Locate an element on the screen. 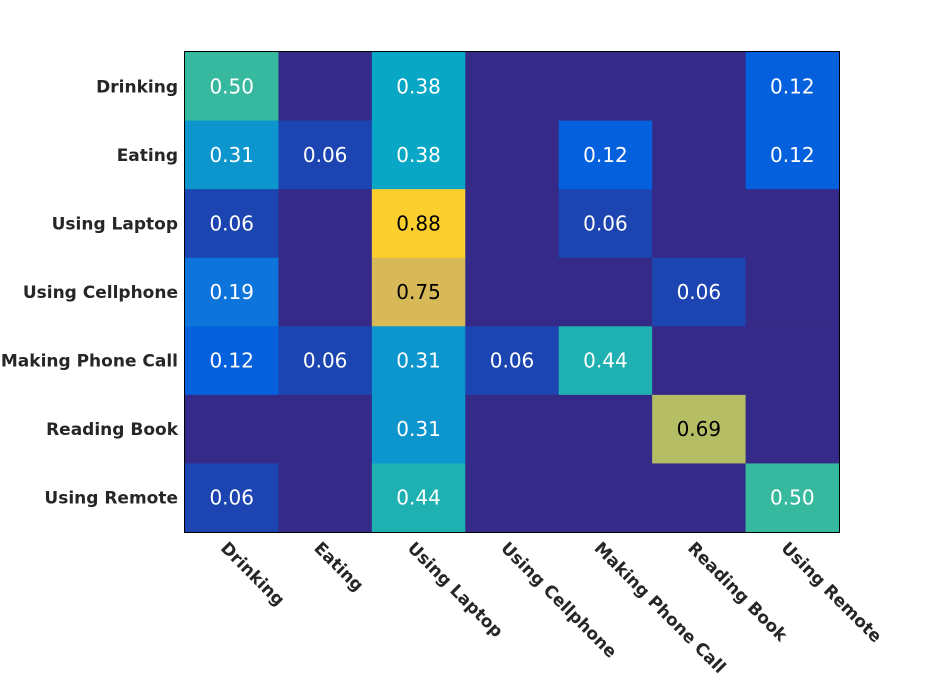  heatmap-cell-using-remote-using-laptop is located at coordinates (418, 498).